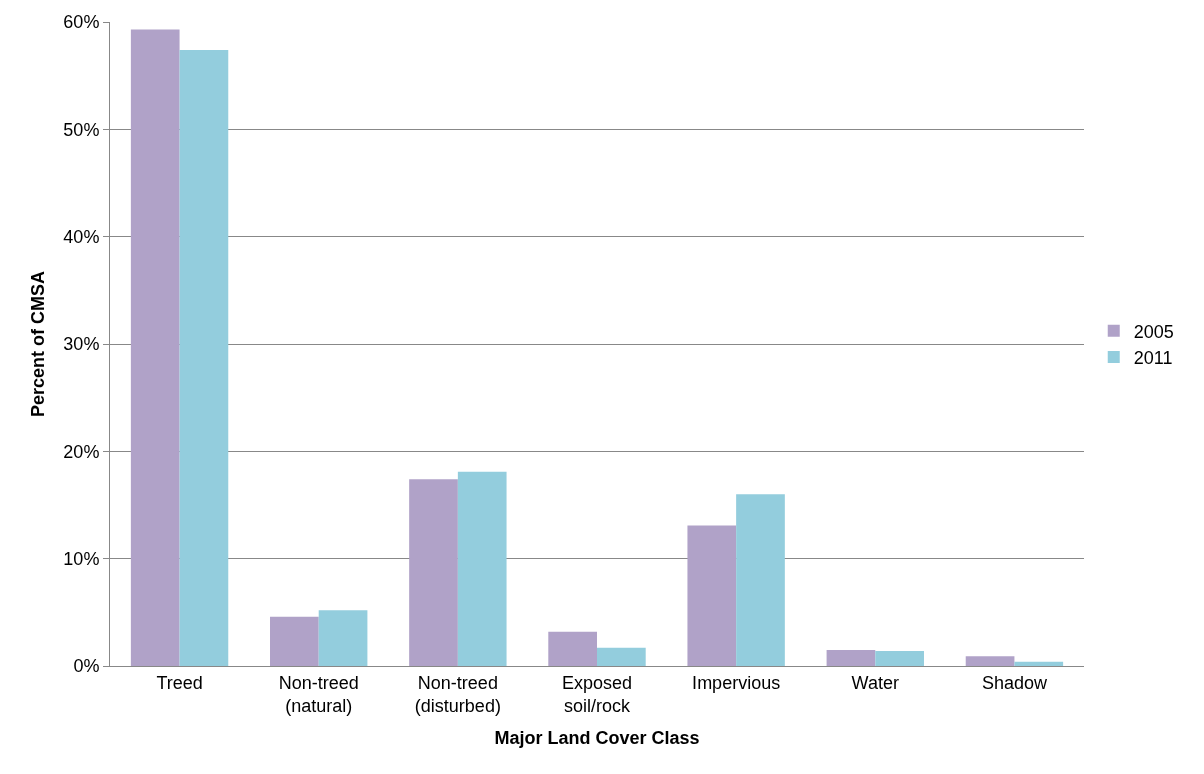 The height and width of the screenshot is (774, 1204). Describe the element at coordinates (597, 694) in the screenshot. I see `x-tick-label: Exposed soil/rock` at that location.